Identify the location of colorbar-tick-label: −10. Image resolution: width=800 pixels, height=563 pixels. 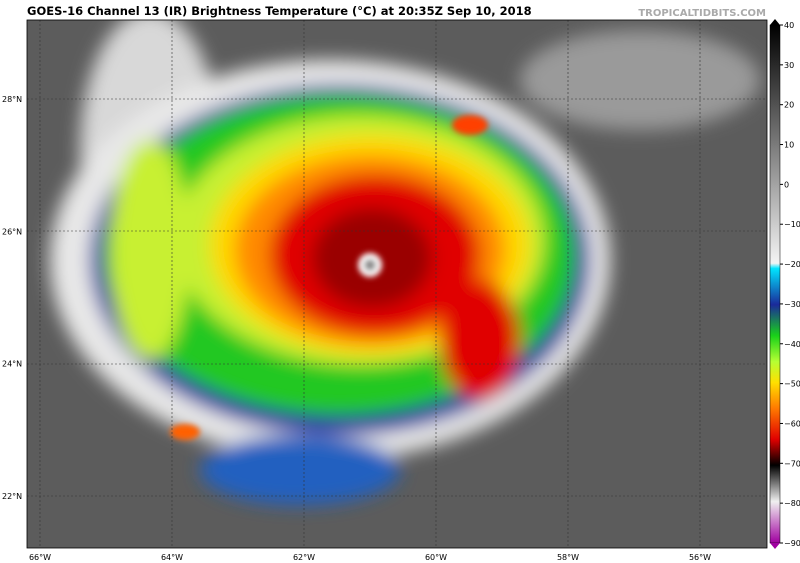
(792, 224).